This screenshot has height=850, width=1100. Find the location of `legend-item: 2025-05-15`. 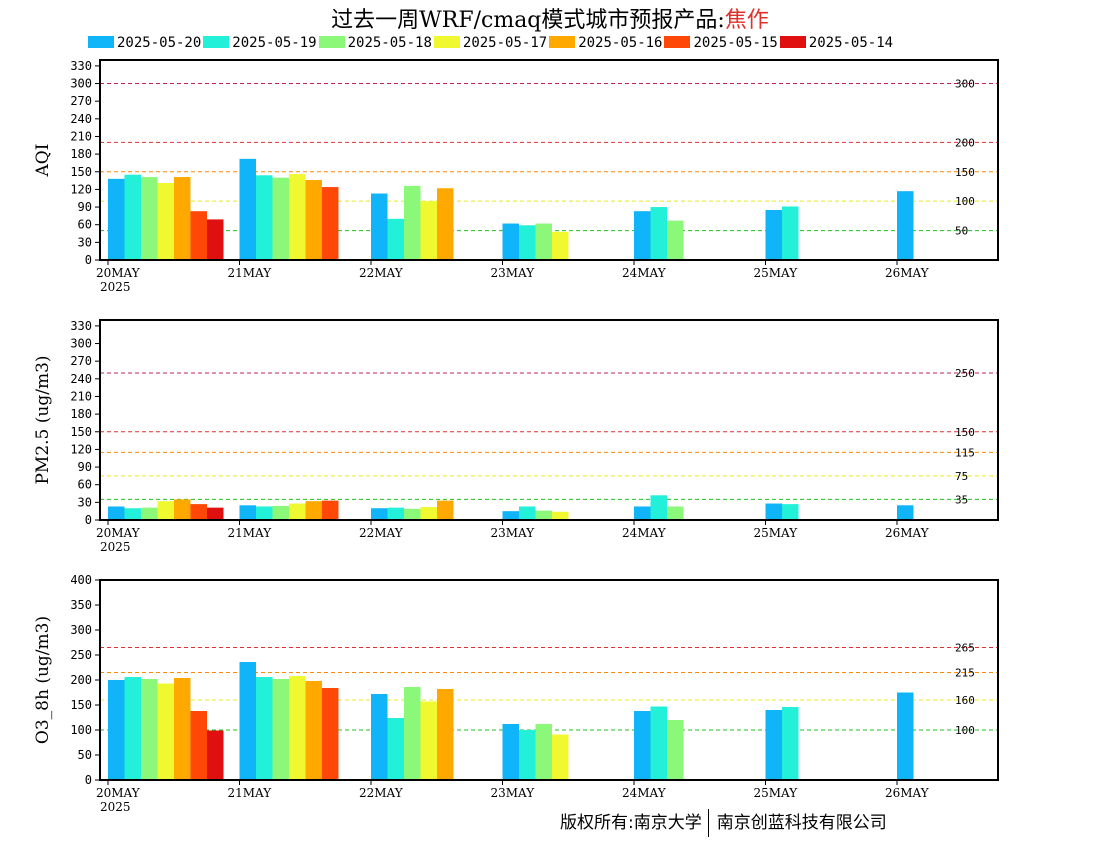

legend-item: 2025-05-15 is located at coordinates (721, 43).